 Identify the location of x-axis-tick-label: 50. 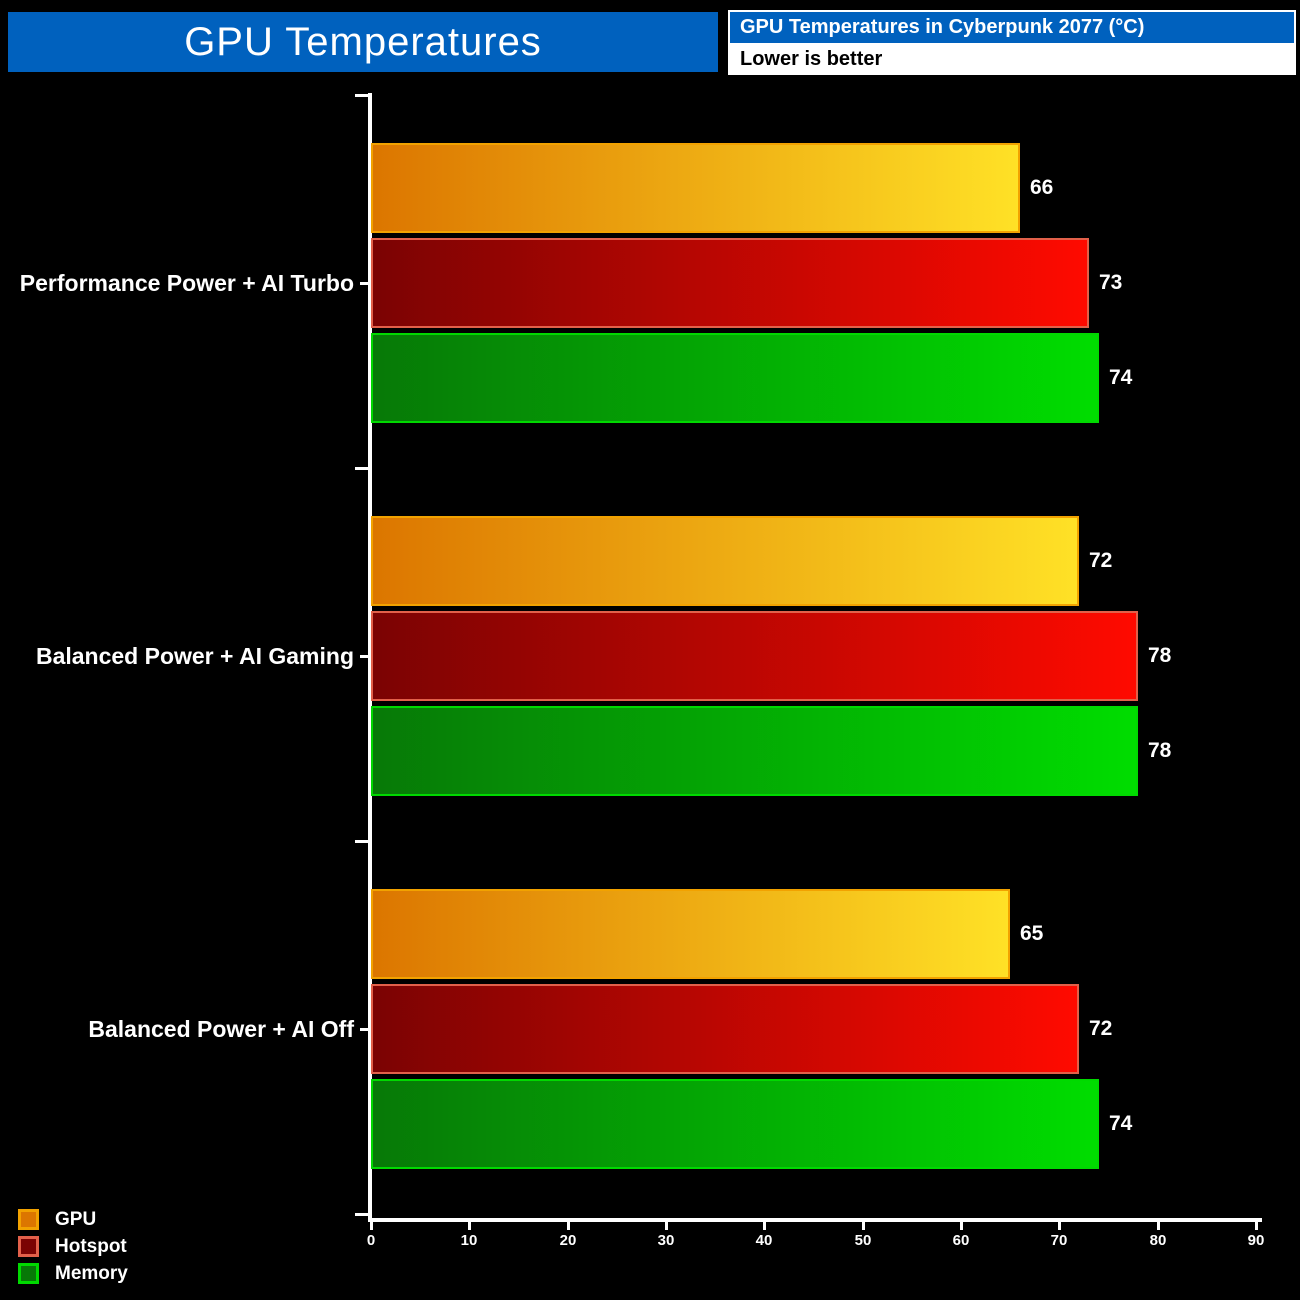
(863, 1240).